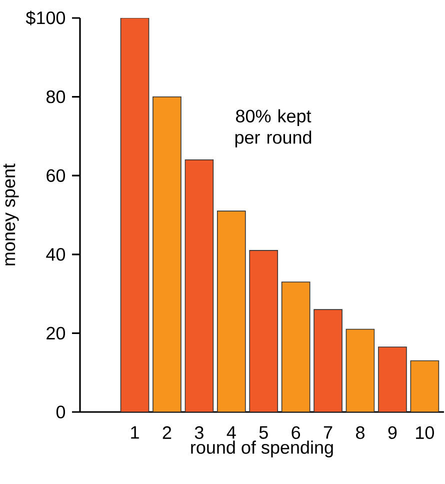 The image size is (445, 484). What do you see at coordinates (56, 254) in the screenshot?
I see `y-tick-label: 40` at bounding box center [56, 254].